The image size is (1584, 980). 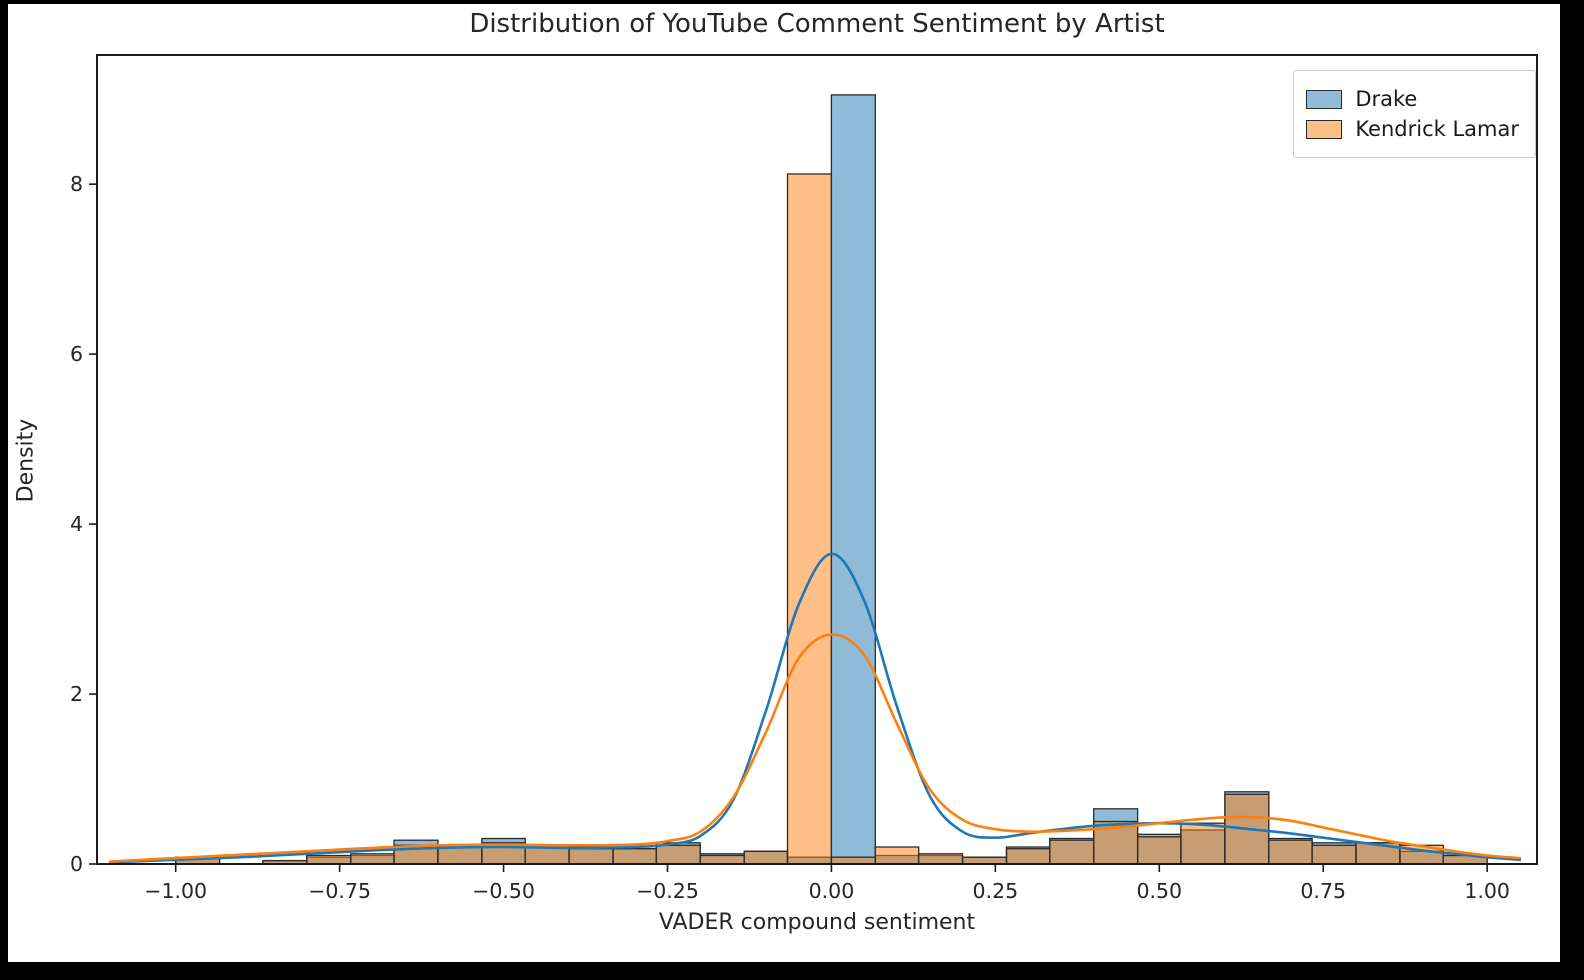 What do you see at coordinates (1324, 99) in the screenshot?
I see `legend-swatch-drake` at bounding box center [1324, 99].